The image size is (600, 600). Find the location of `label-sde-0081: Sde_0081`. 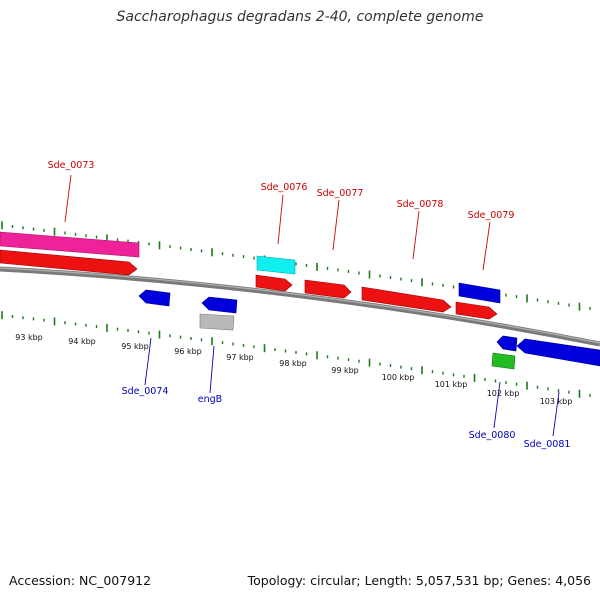

label-sde-0081: Sde_0081 is located at coordinates (547, 444).